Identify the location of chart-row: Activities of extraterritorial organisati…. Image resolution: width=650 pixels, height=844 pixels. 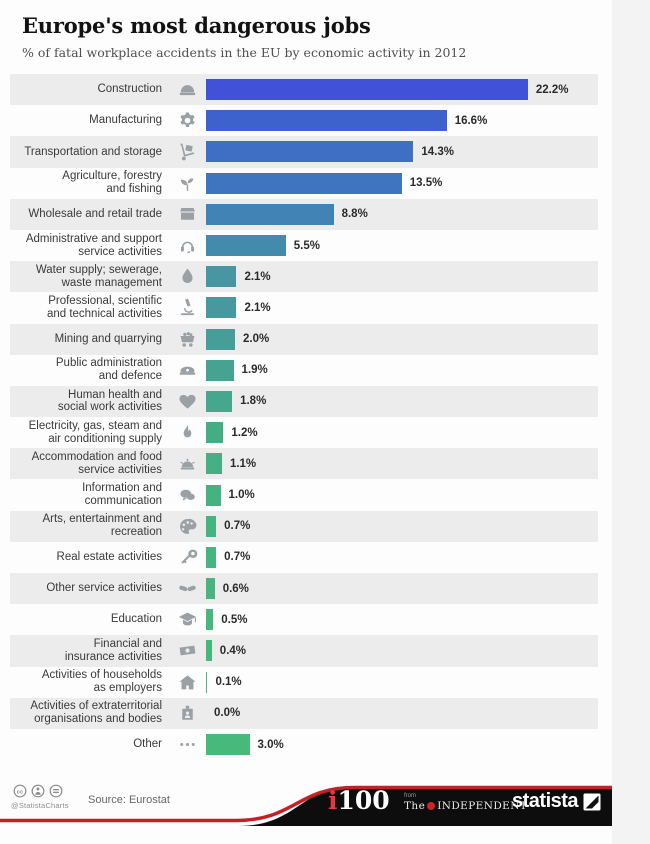
(304, 713).